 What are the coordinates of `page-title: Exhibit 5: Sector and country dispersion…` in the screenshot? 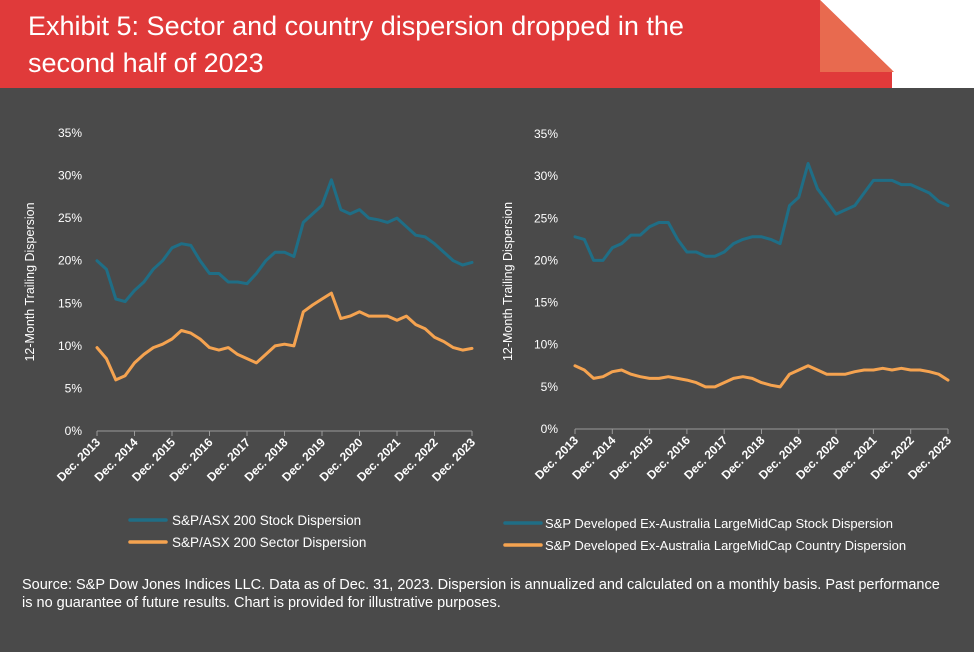 It's located at (423, 45).